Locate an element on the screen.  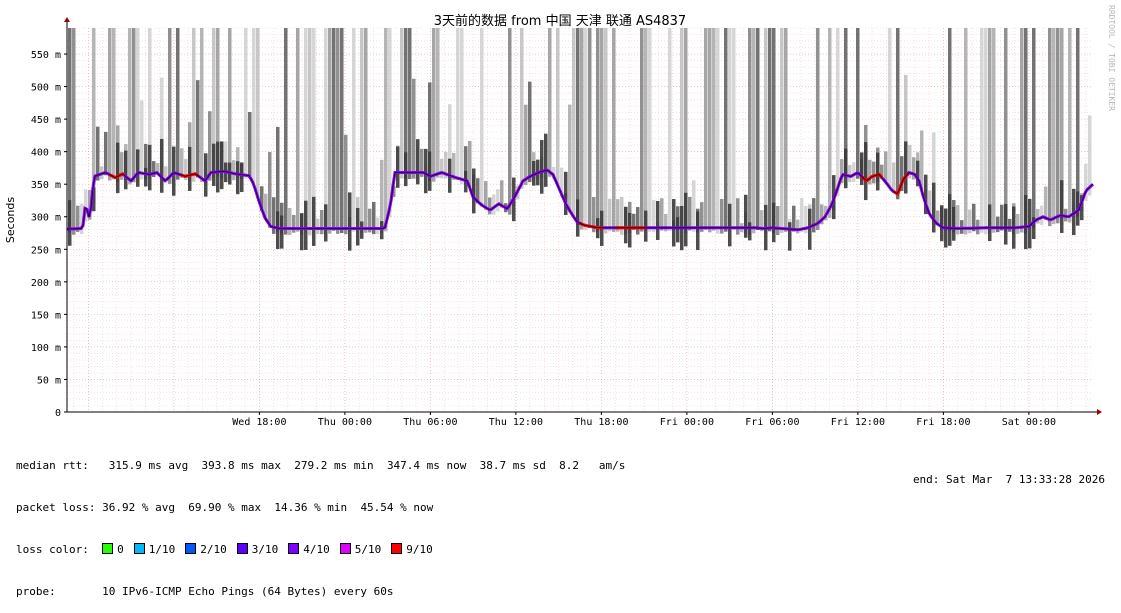
loss-now: 45.54 % now is located at coordinates (397, 507).